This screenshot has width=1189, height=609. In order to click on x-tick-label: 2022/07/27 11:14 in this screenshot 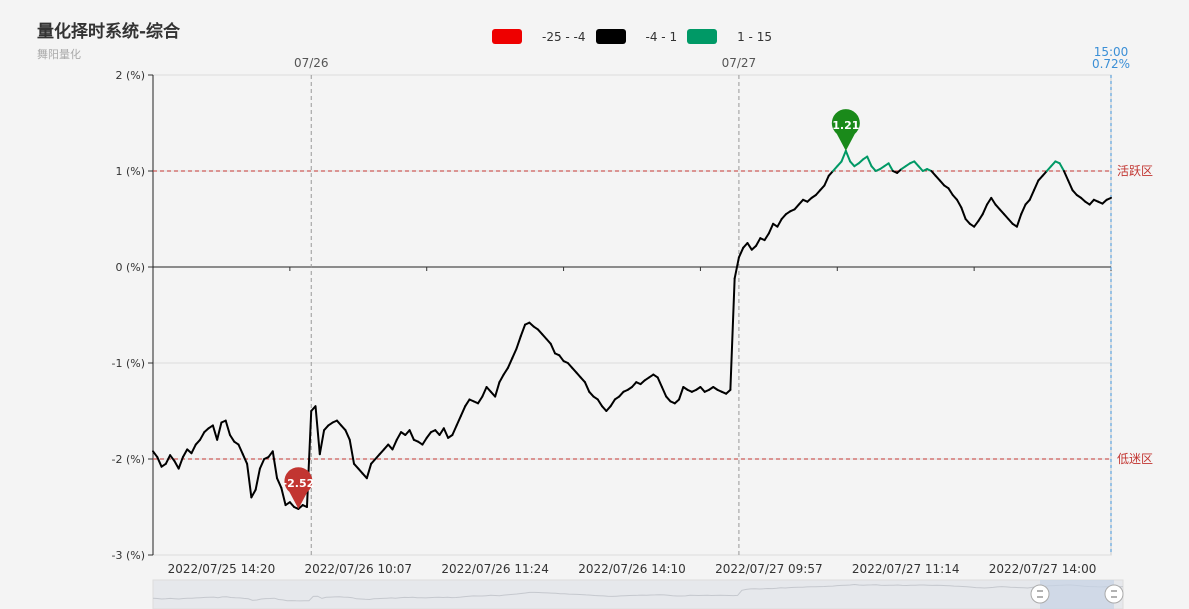, I will do `click(906, 569)`.